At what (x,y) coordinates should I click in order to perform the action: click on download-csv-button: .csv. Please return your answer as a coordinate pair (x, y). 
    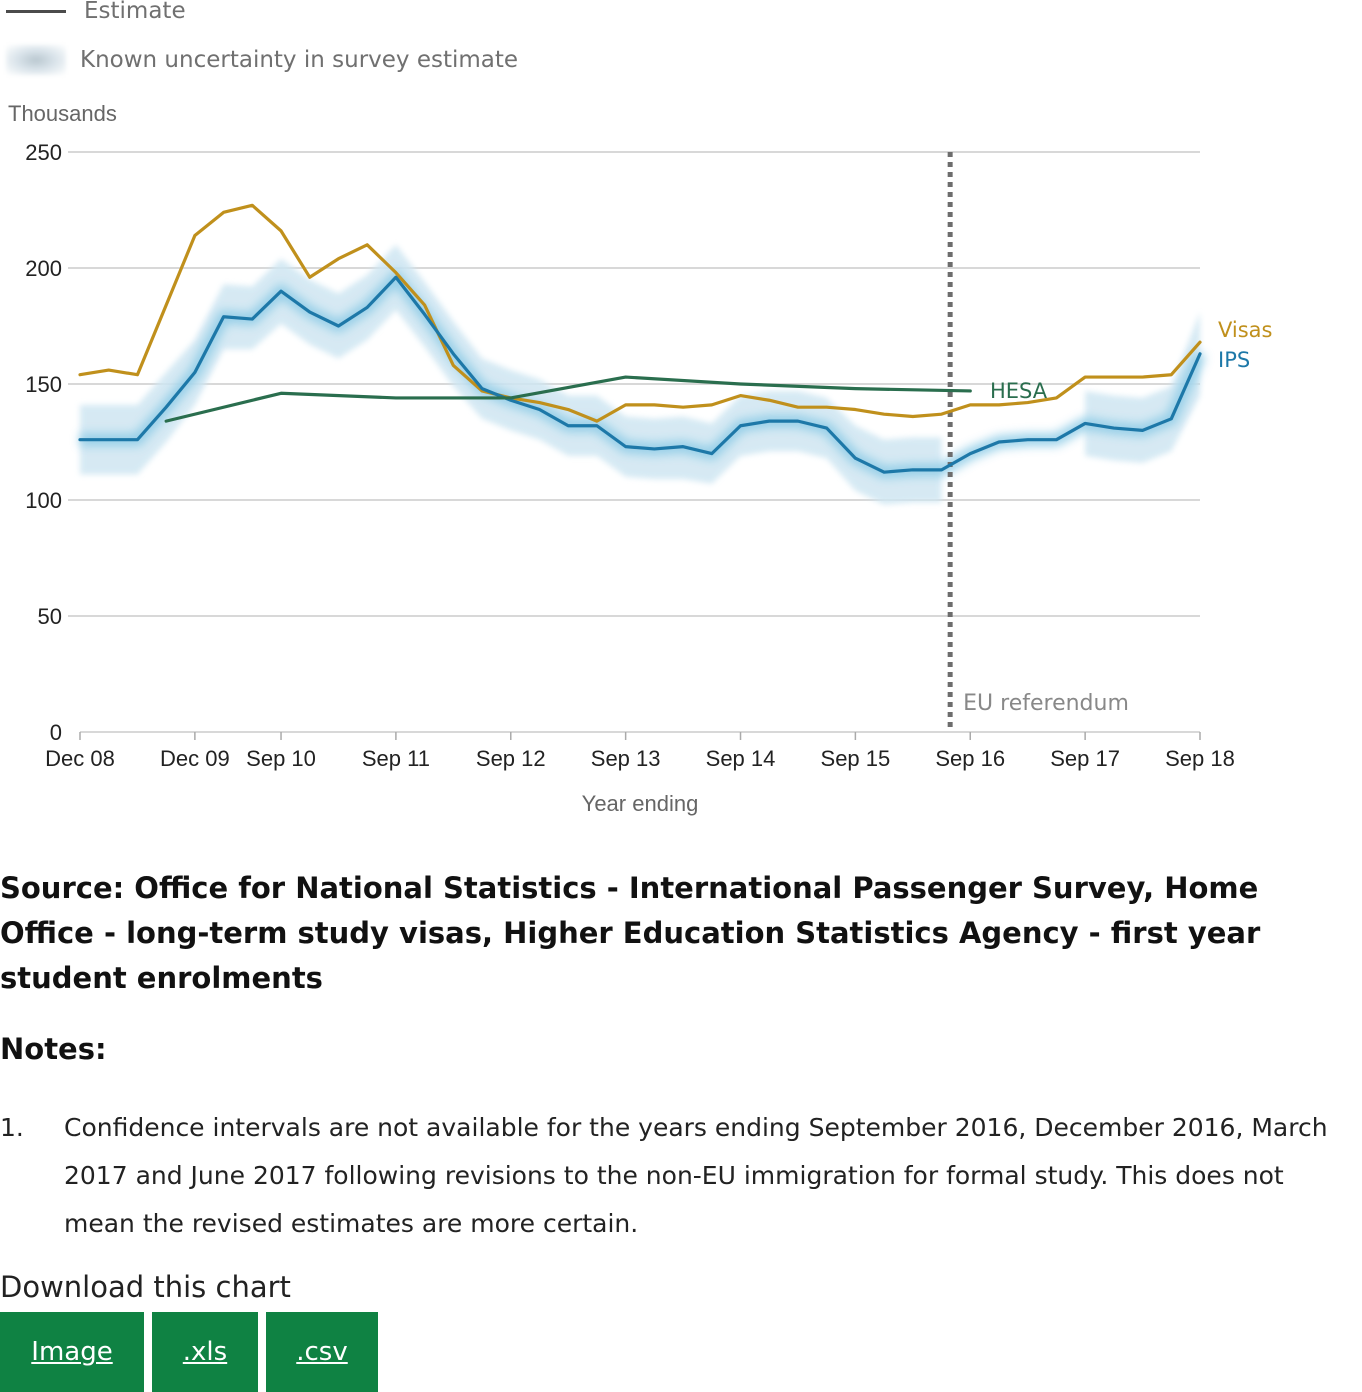
    Looking at the image, I should click on (322, 1352).